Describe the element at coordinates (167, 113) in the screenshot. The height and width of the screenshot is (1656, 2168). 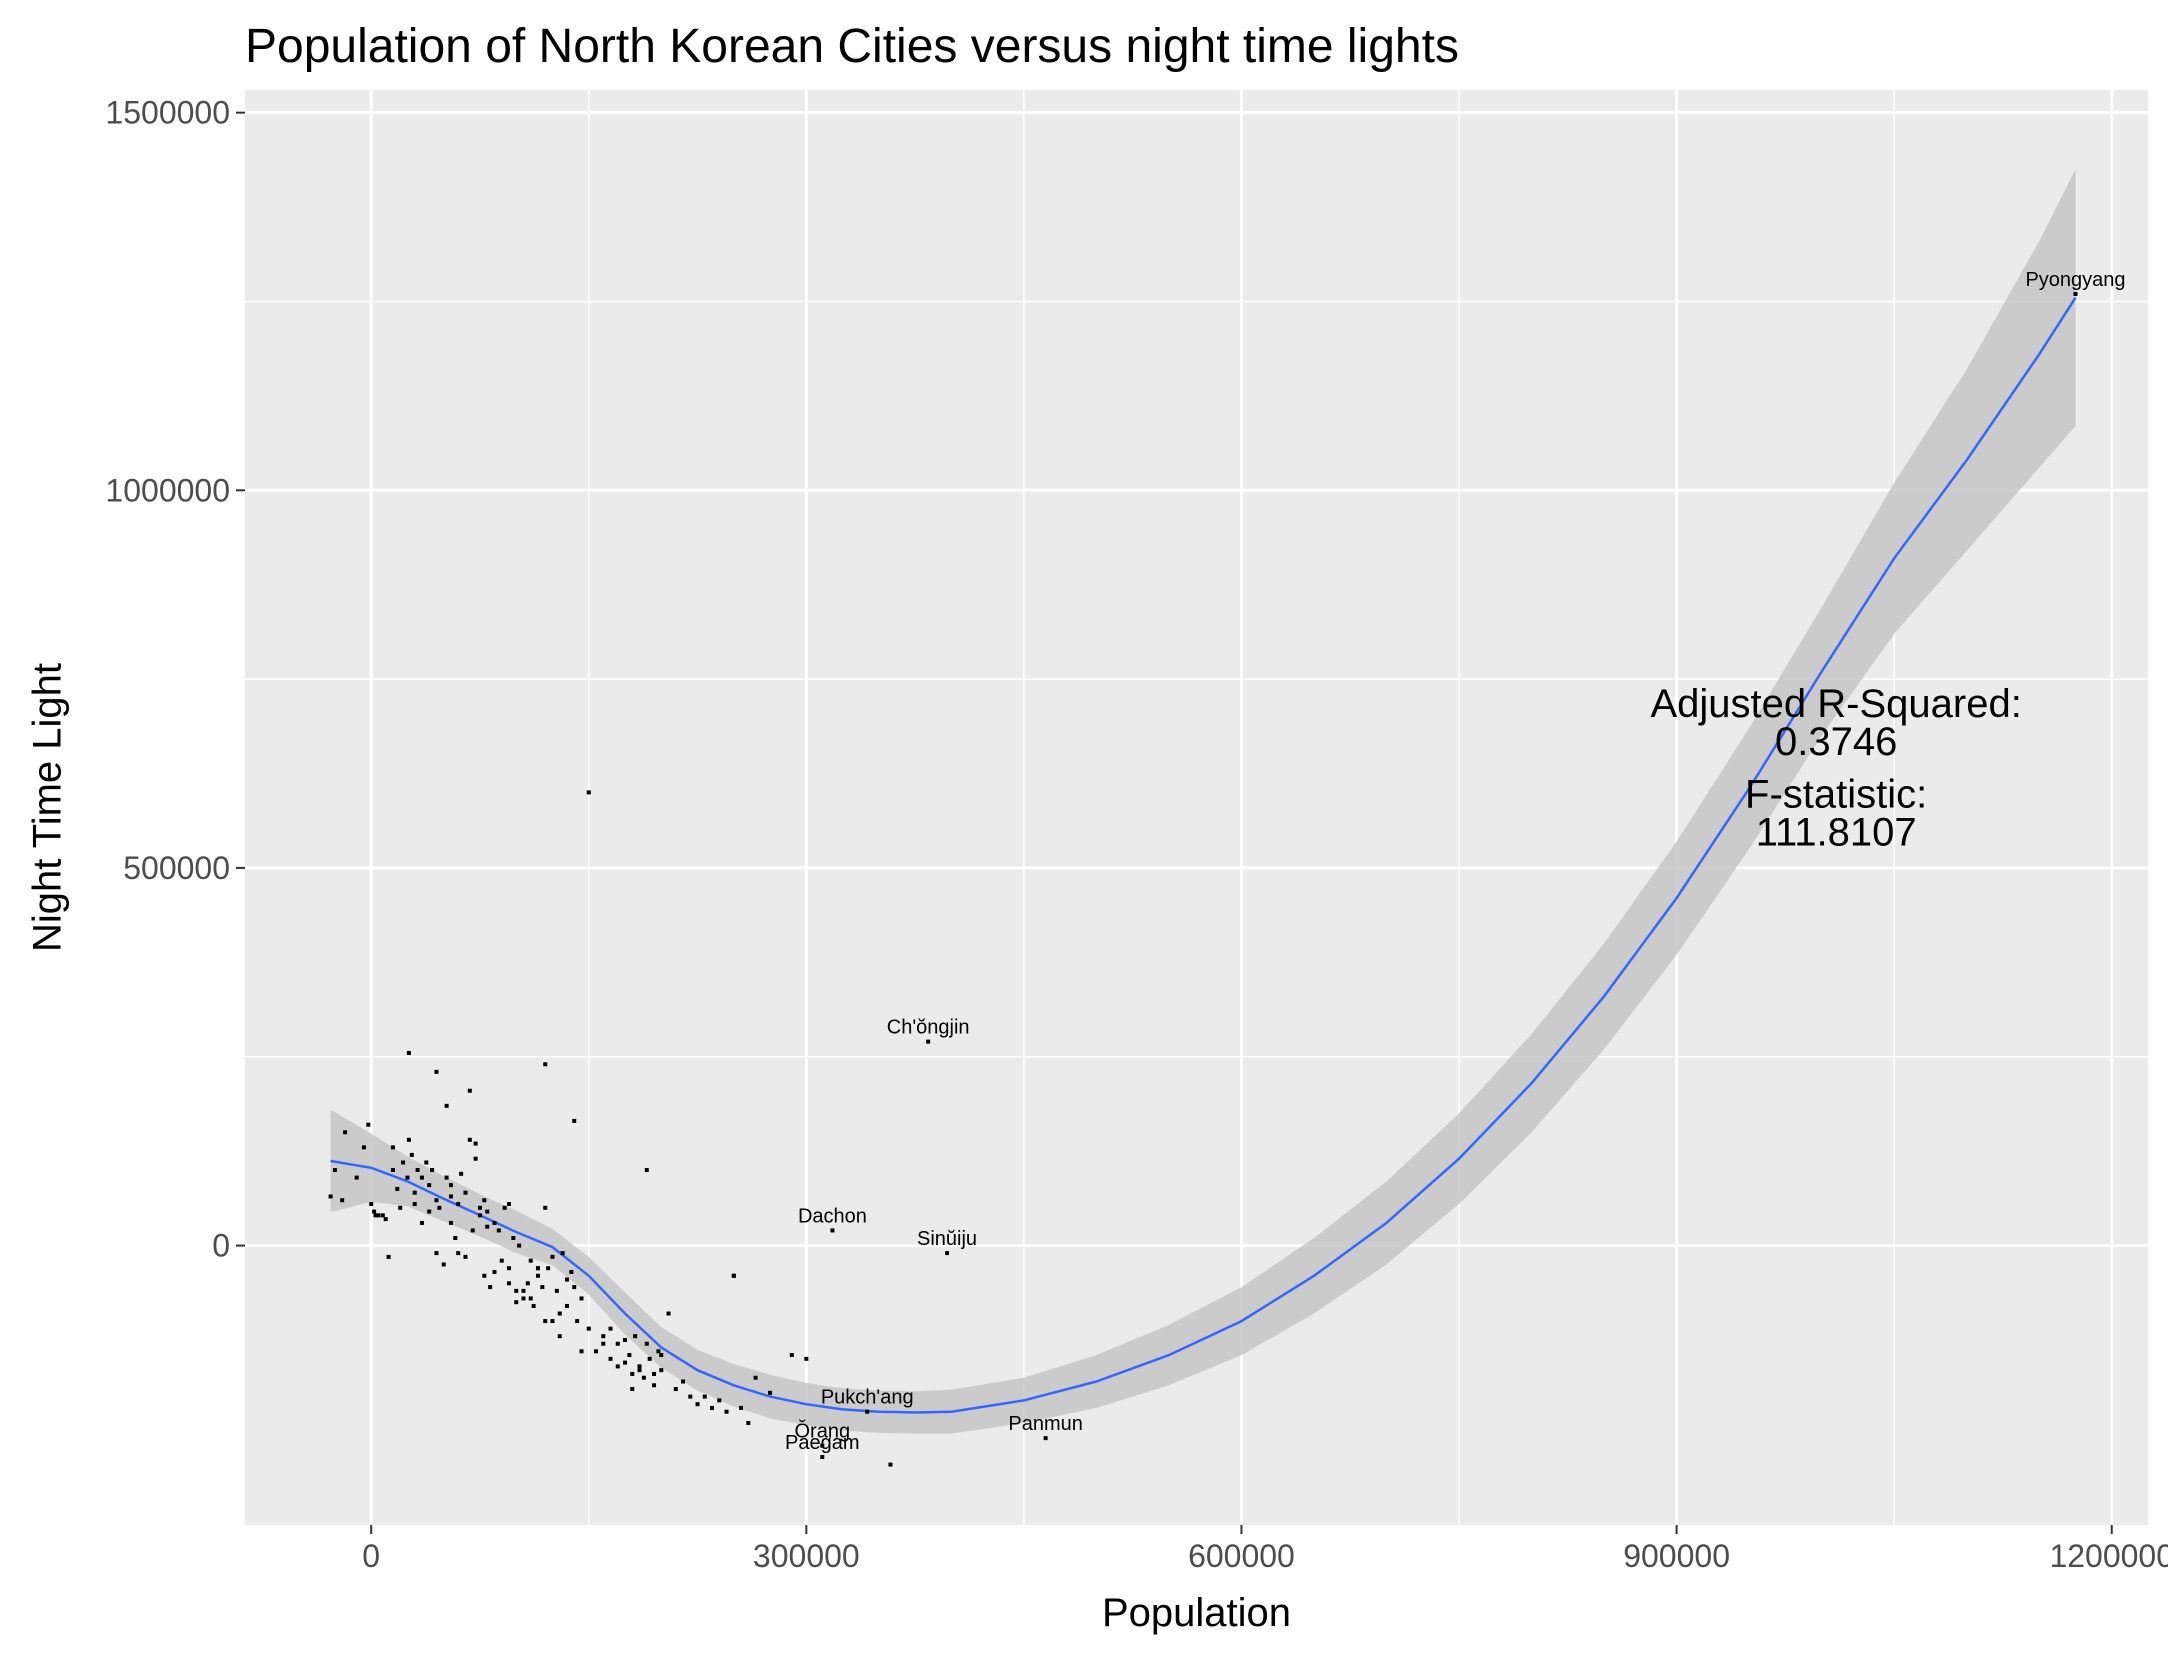
I see `y-tick-label: 1500000` at that location.